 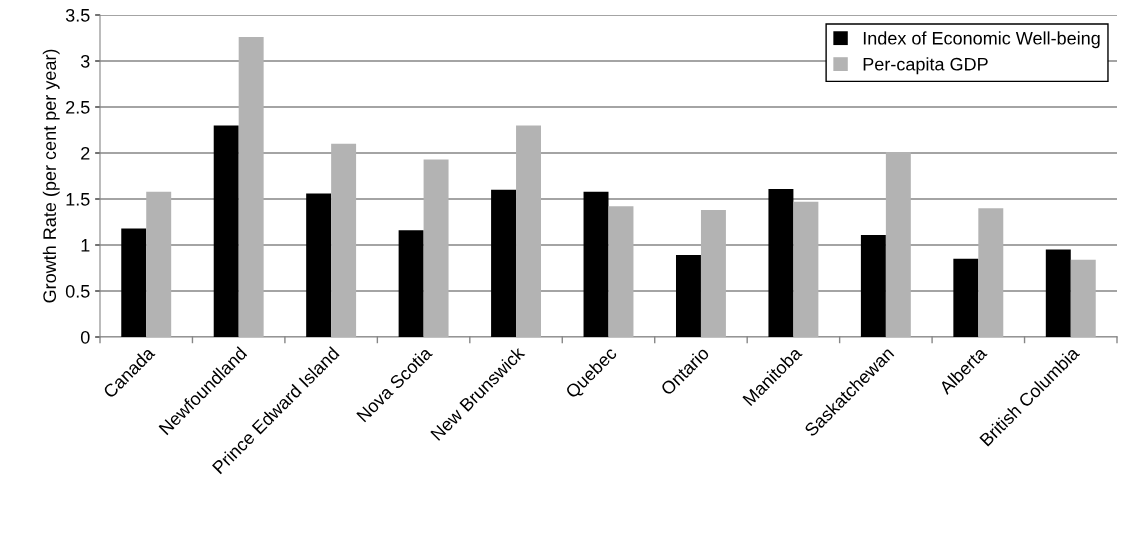 What do you see at coordinates (925, 66) in the screenshot?
I see `legend-label: Per-capita GDP` at bounding box center [925, 66].